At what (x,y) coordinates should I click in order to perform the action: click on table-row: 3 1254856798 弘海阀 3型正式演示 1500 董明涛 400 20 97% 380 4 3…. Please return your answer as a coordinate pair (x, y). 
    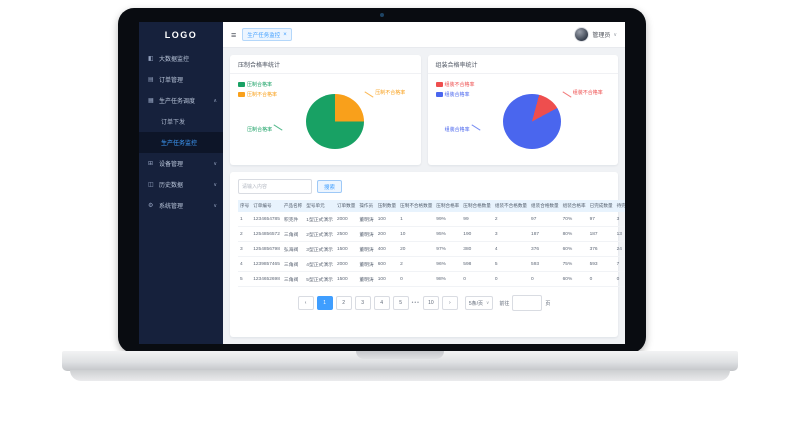
    Looking at the image, I should click on (431, 249).